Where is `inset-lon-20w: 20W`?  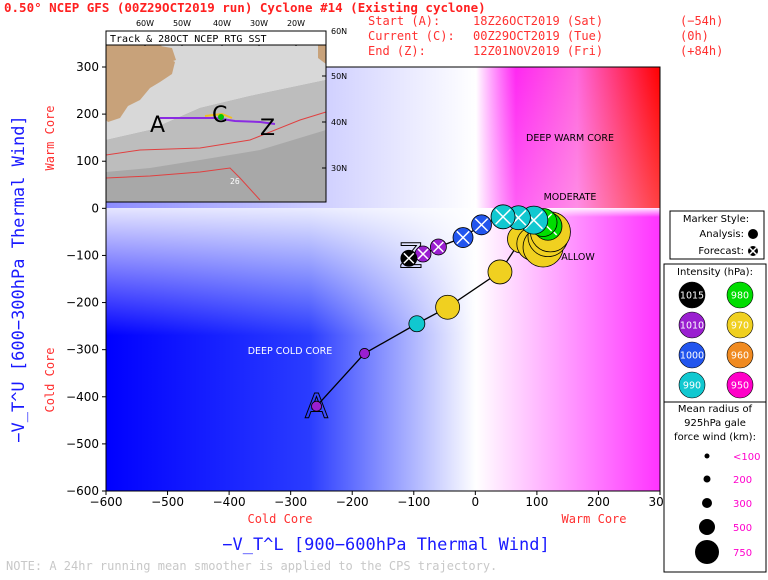 inset-lon-20w: 20W is located at coordinates (296, 23).